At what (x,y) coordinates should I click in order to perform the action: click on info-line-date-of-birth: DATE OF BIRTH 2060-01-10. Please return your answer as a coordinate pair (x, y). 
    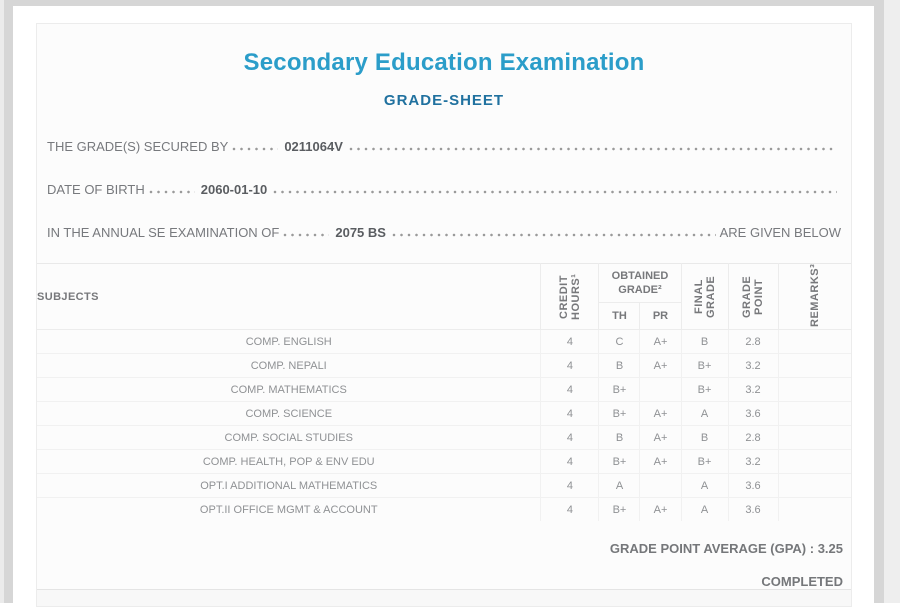
    Looking at the image, I should click on (444, 189).